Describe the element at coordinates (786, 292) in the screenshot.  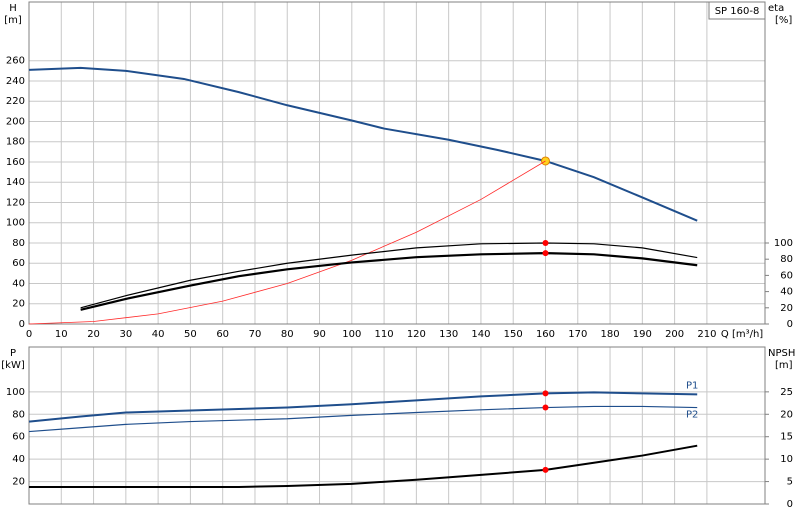
I see `y2-tick-label: 40` at that location.